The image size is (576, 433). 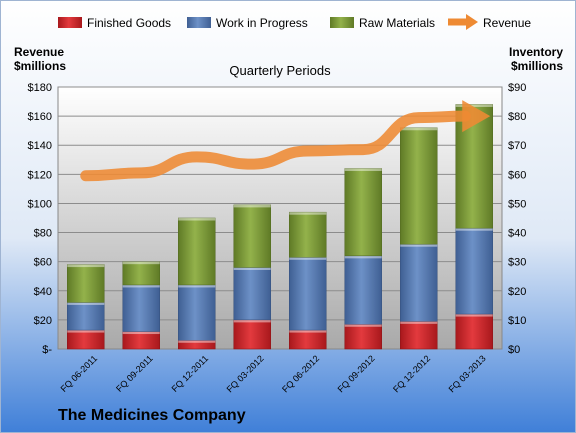 I want to click on legend-arrowhead-revenue, so click(x=472, y=22).